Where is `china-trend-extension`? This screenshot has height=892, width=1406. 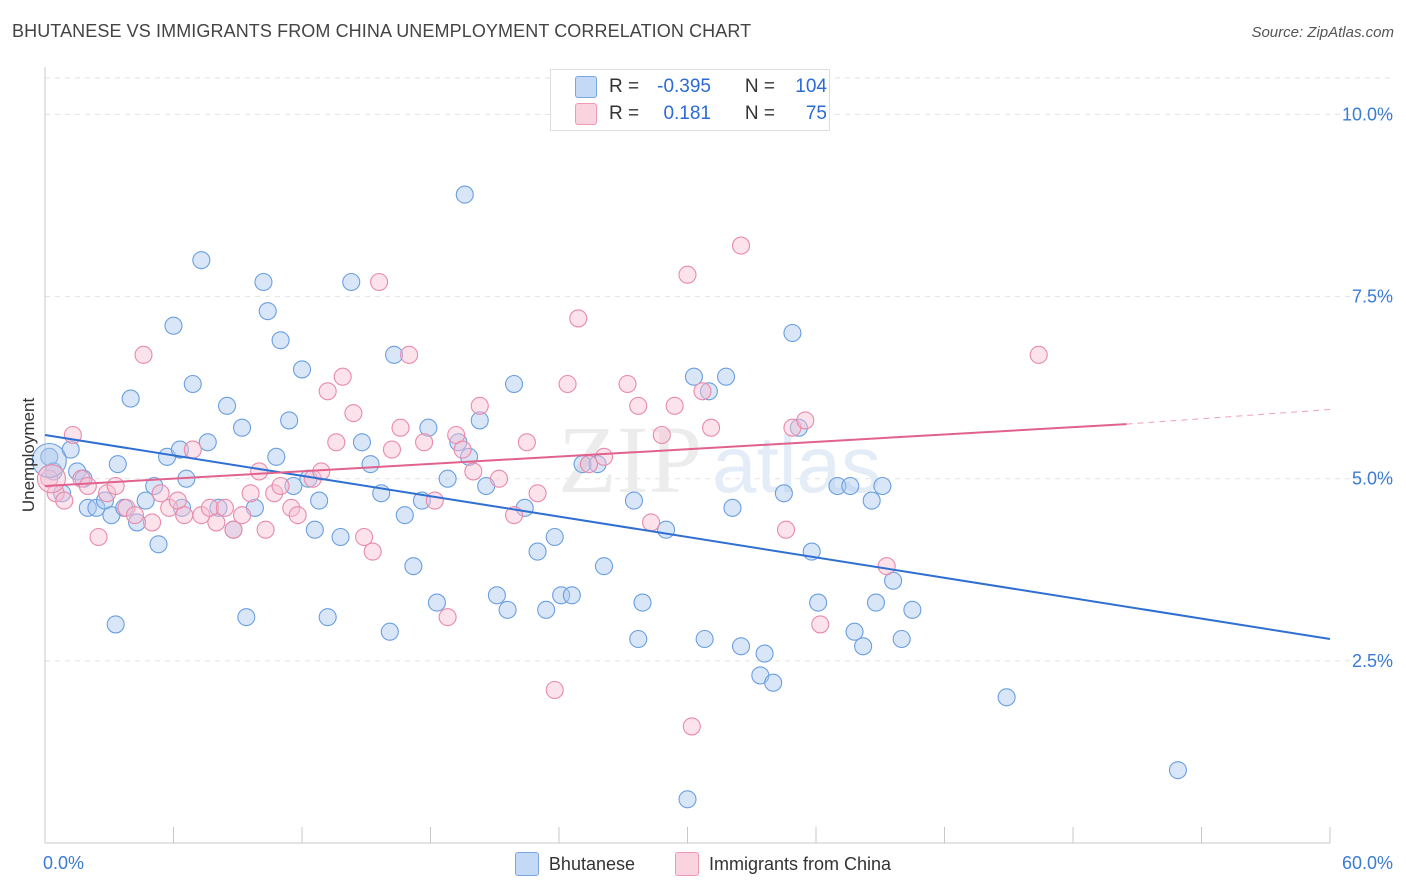
china-trend-extension is located at coordinates (1228, 417).